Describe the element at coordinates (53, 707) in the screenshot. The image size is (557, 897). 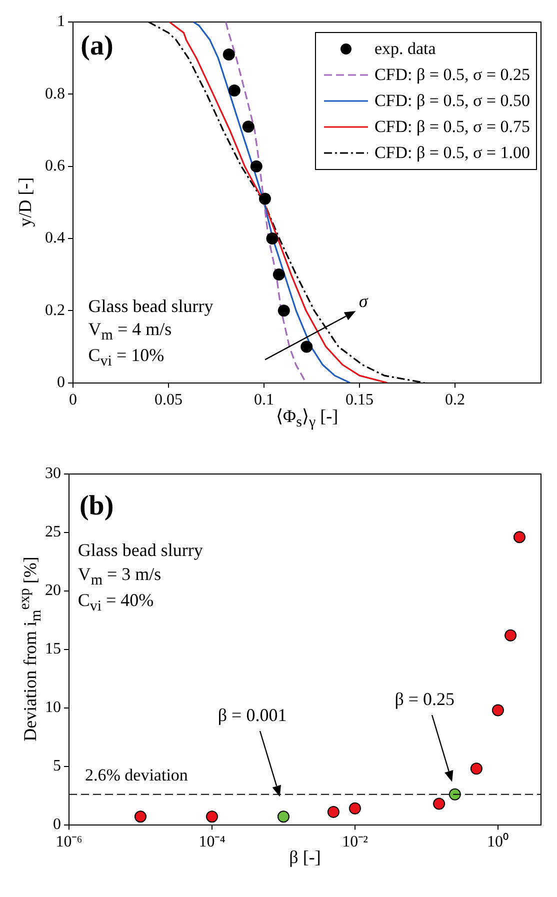
I see `y-tick-label: 10` at that location.